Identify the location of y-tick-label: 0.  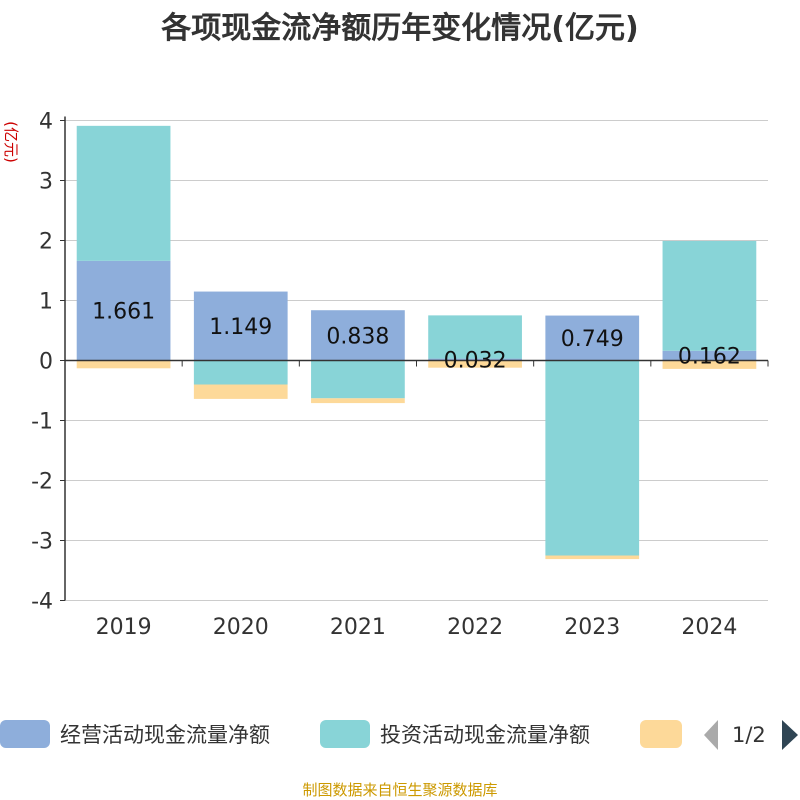
(46, 362).